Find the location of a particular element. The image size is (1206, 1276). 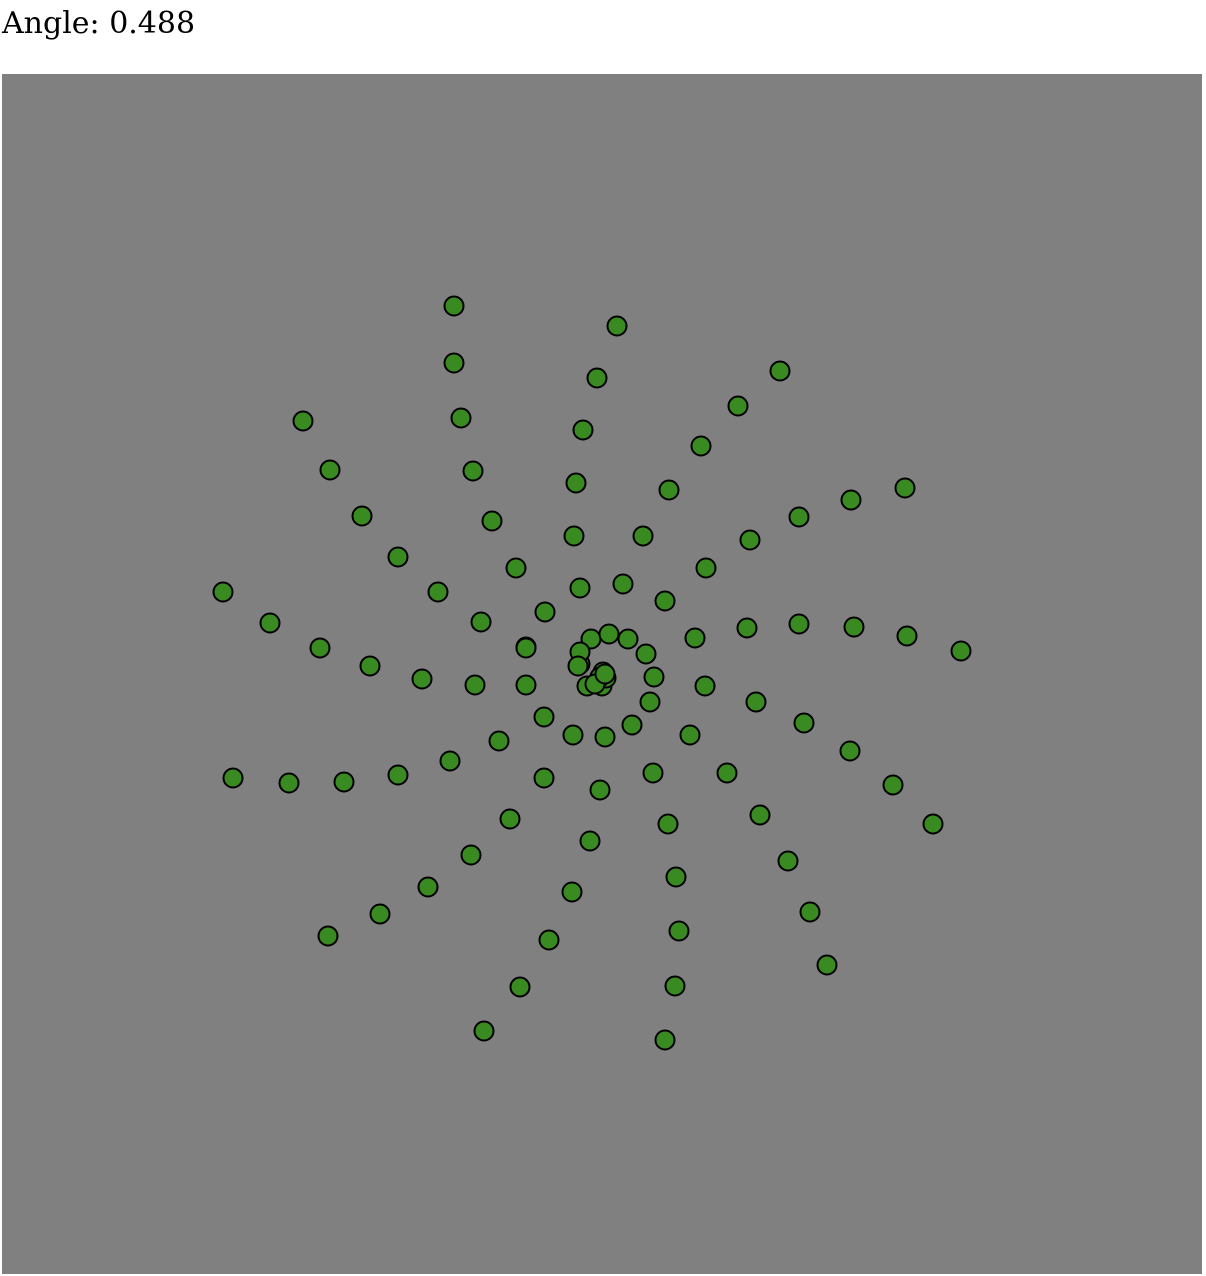

angle-readout: Angle: 0.488 is located at coordinates (98, 24).